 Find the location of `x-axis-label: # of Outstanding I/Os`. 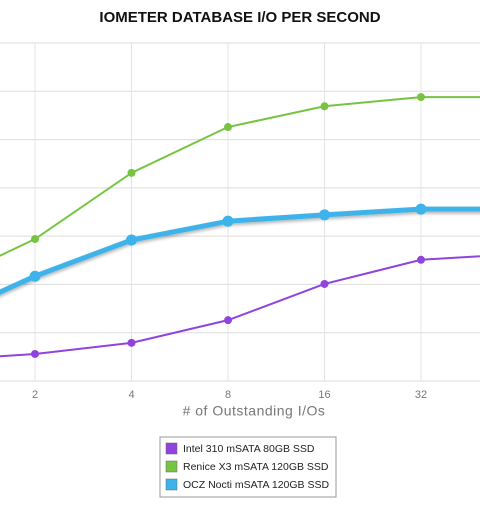

x-axis-label: # of Outstanding I/Os is located at coordinates (254, 411).